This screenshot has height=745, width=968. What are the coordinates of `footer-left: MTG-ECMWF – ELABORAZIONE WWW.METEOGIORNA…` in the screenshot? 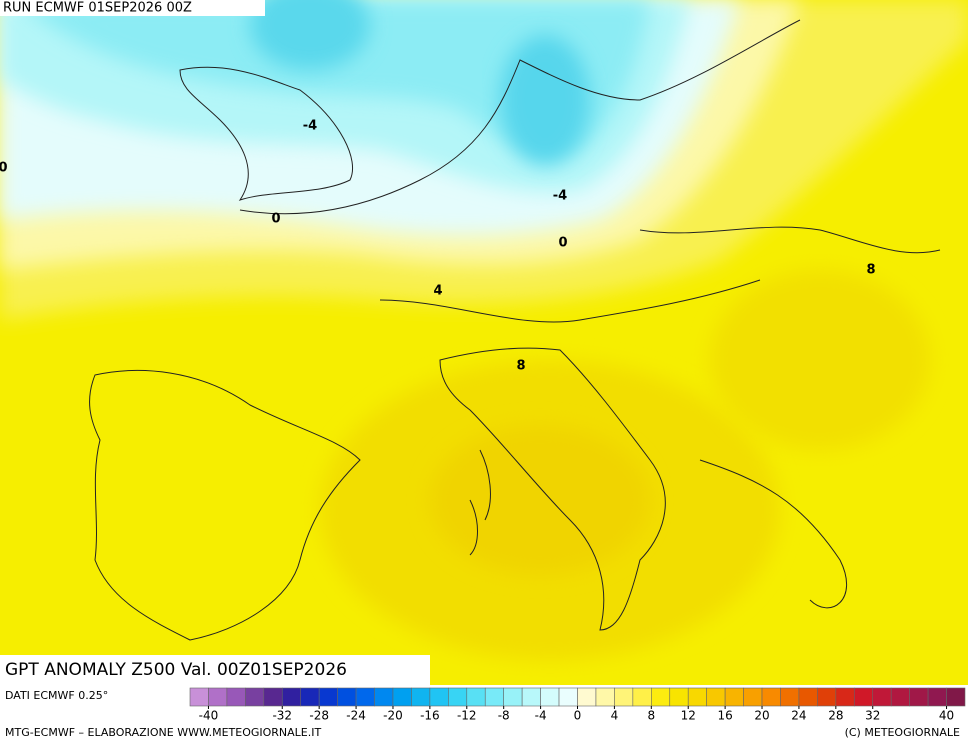 It's located at (163, 732).